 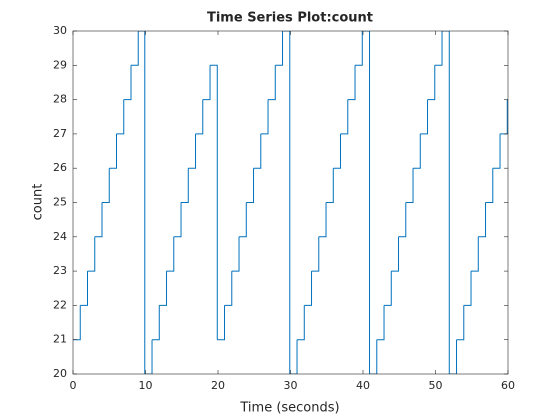 I want to click on y-tick-label: 27, so click(x=60, y=133).